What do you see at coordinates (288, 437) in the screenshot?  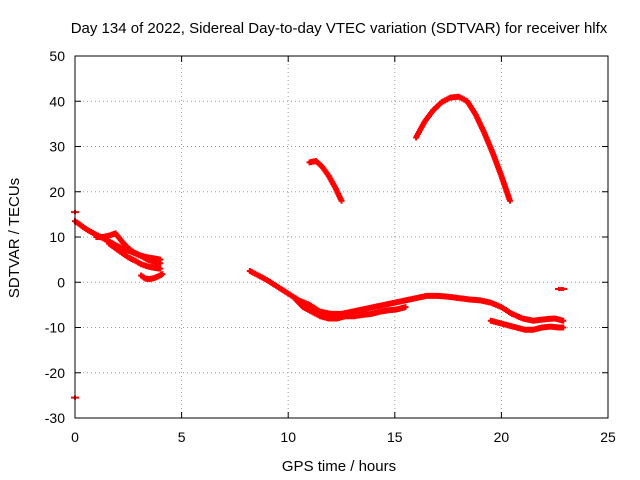 I see `x-tick-label: 10` at bounding box center [288, 437].